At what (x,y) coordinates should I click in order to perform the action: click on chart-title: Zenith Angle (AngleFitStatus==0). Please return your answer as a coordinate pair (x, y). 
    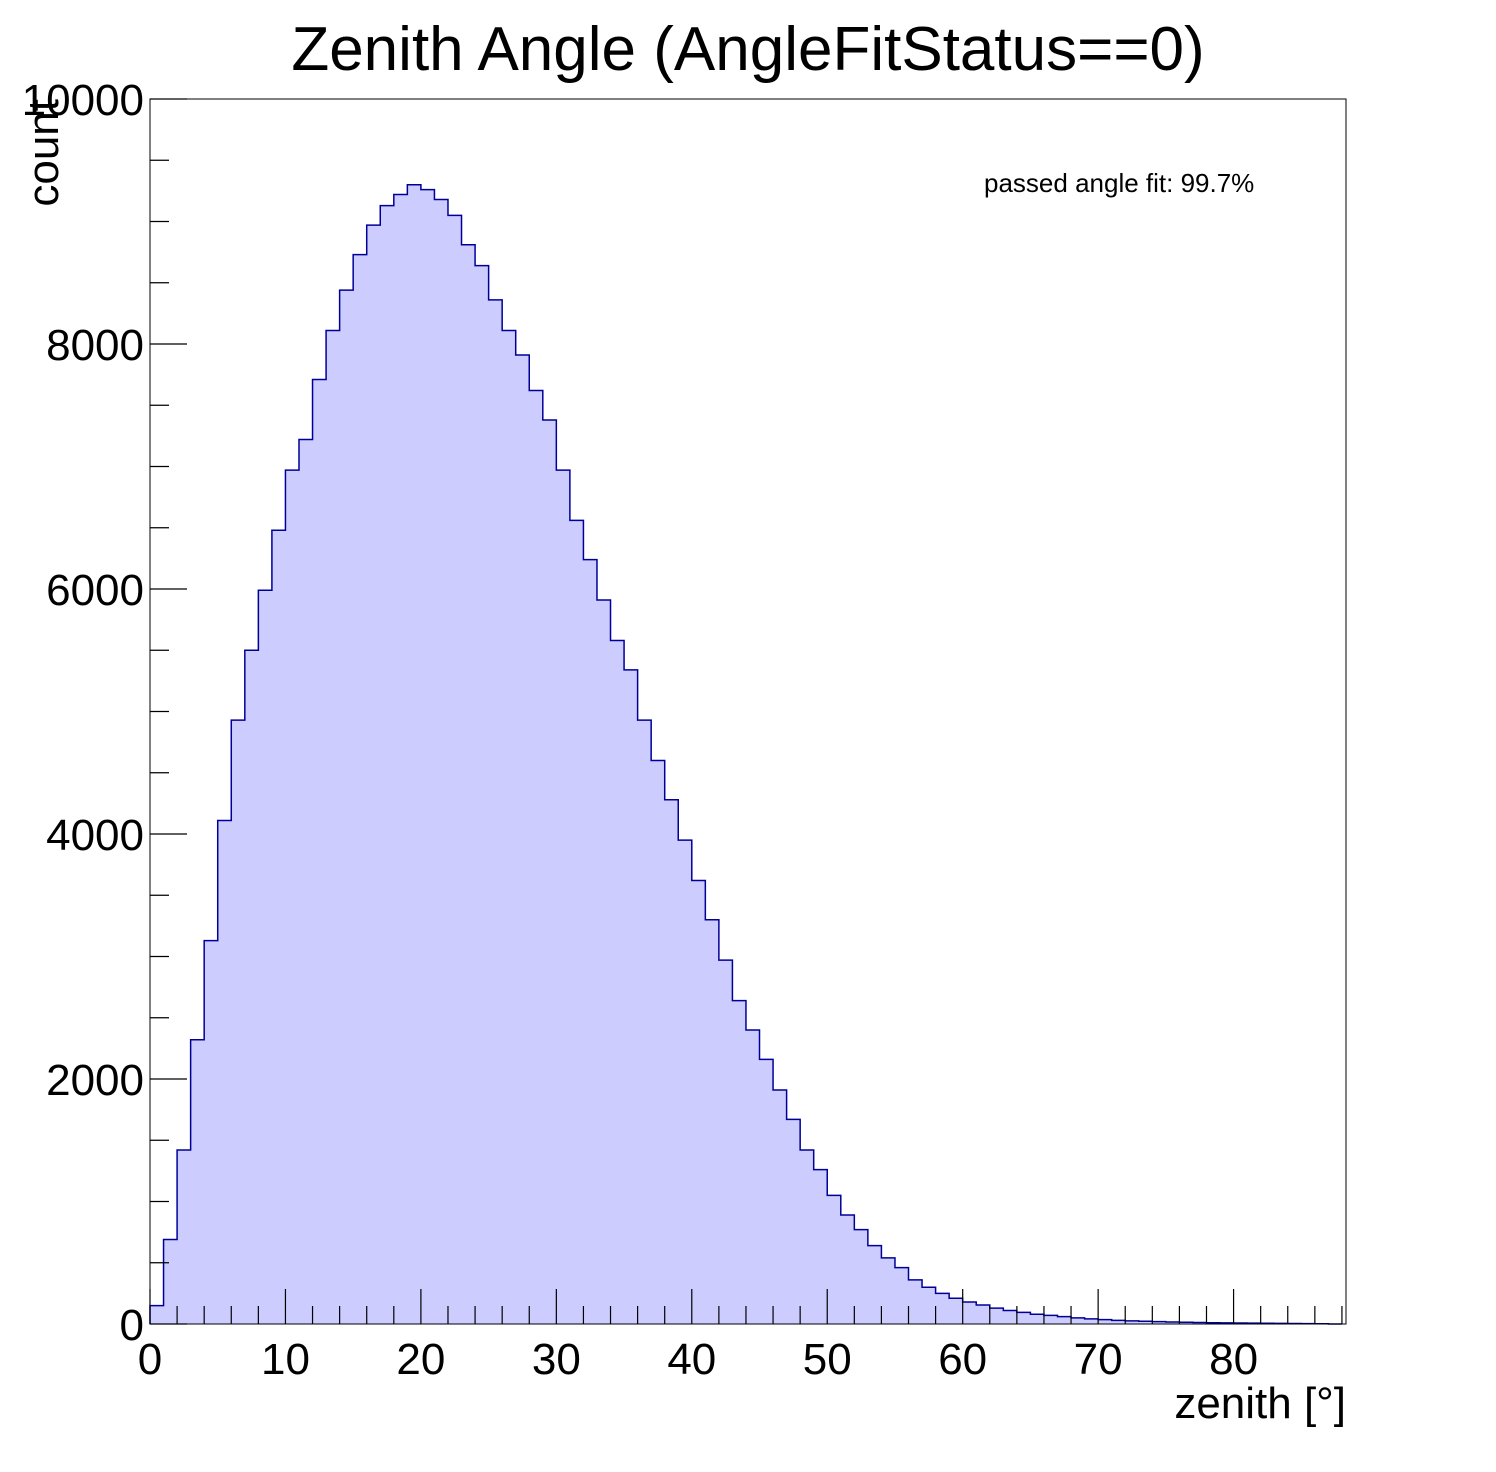
    Looking at the image, I should click on (747, 49).